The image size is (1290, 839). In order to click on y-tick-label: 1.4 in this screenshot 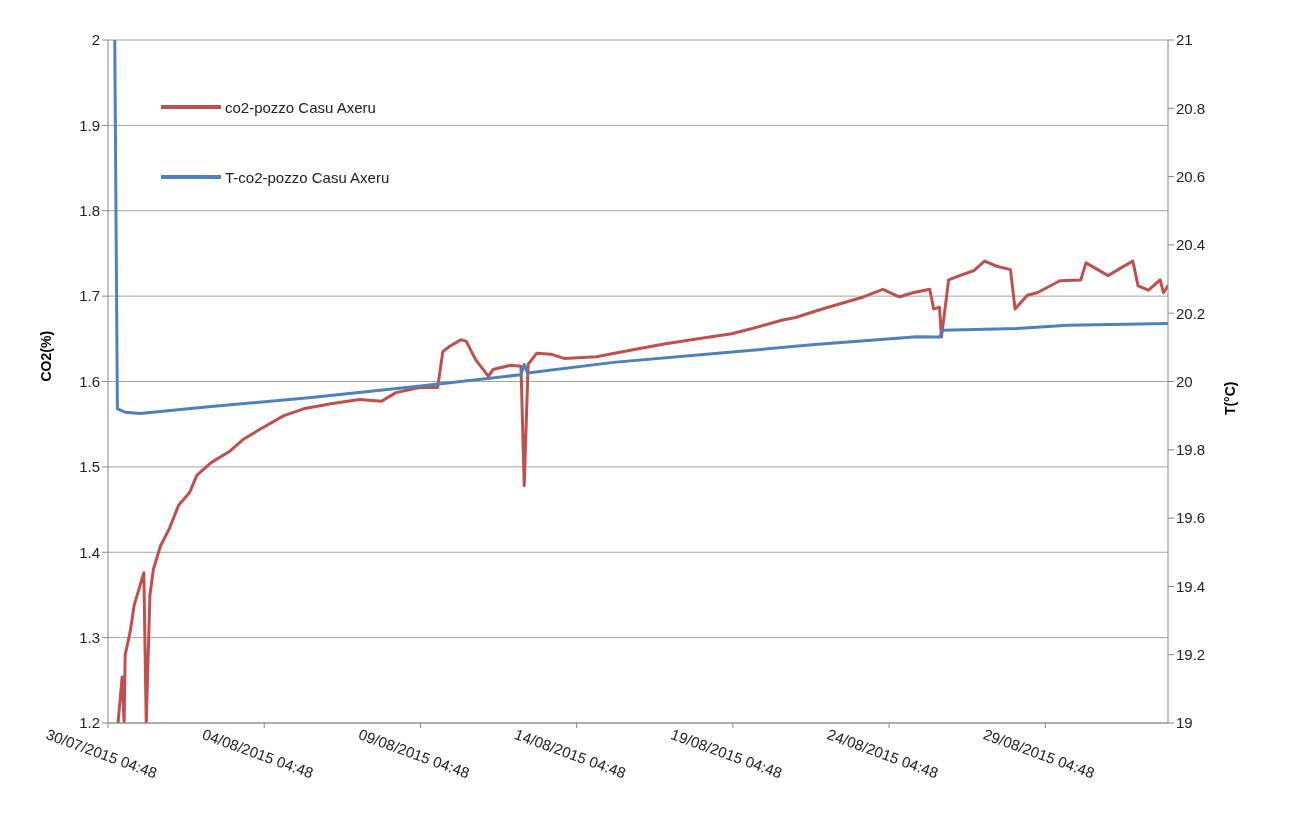, I will do `click(89, 552)`.